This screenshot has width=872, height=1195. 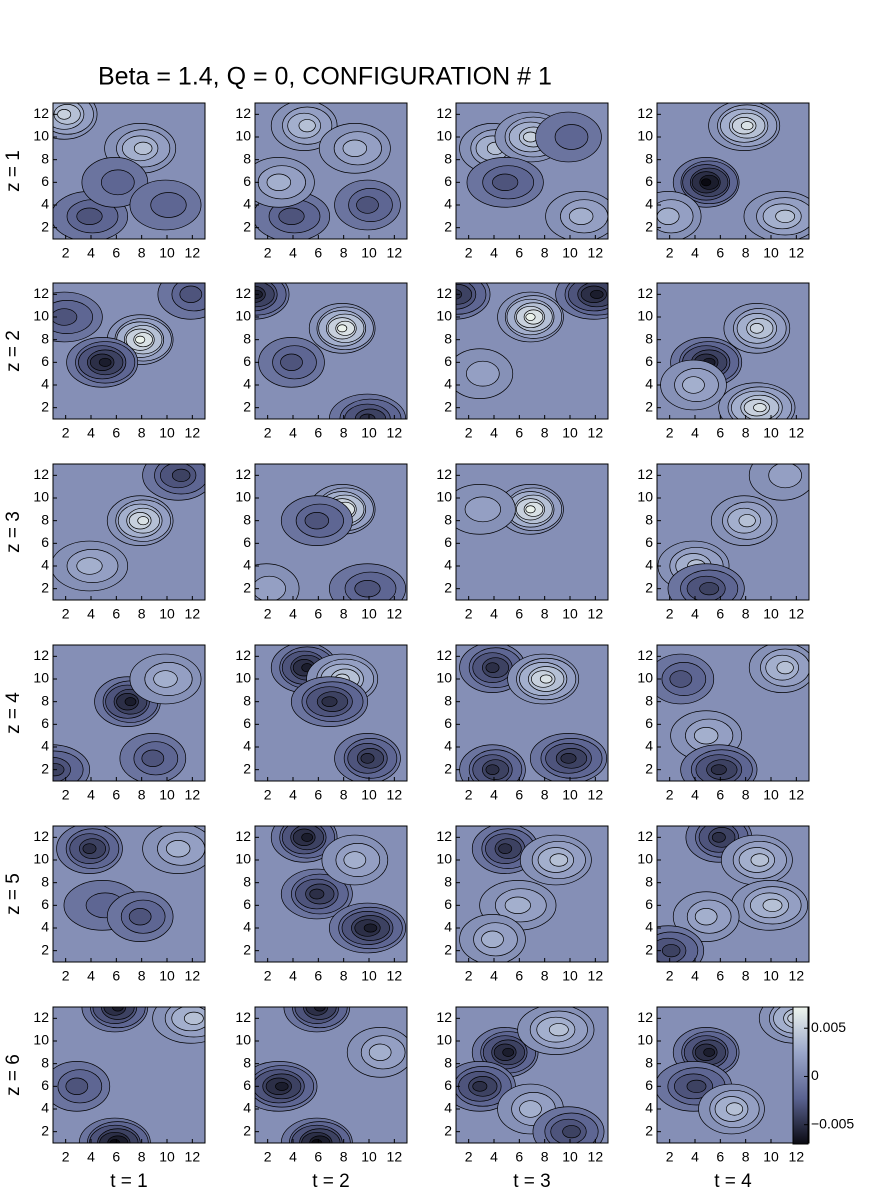 I want to click on row-label: z = 3, so click(x=13, y=532).